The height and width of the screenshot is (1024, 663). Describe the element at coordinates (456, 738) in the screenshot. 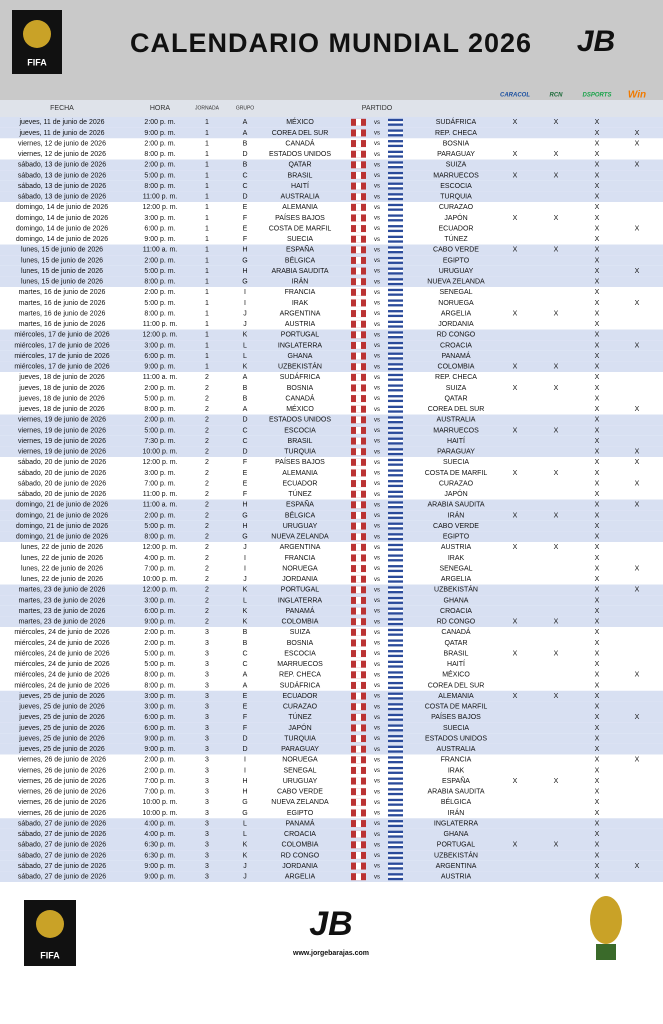

I see `away-team: ESTADOS UNIDOS` at that location.